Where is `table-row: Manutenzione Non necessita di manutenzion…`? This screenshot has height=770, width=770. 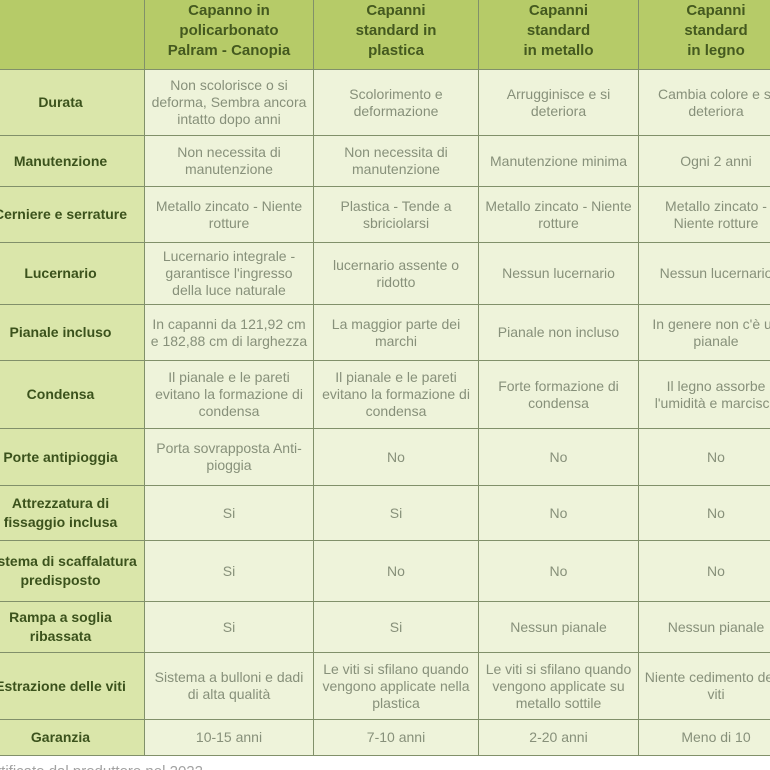
table-row: Manutenzione Non necessita di manutenzion… is located at coordinates (385, 161).